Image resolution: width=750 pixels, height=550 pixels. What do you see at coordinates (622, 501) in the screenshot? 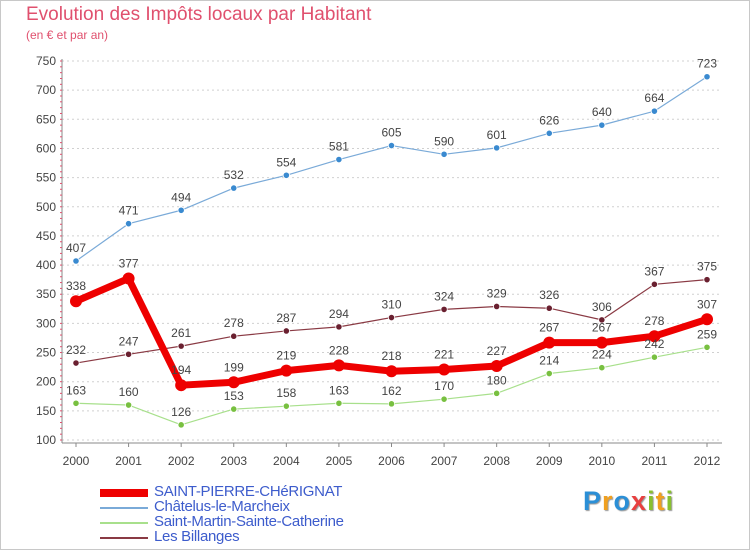
I see `logo-letter: o` at bounding box center [622, 501].